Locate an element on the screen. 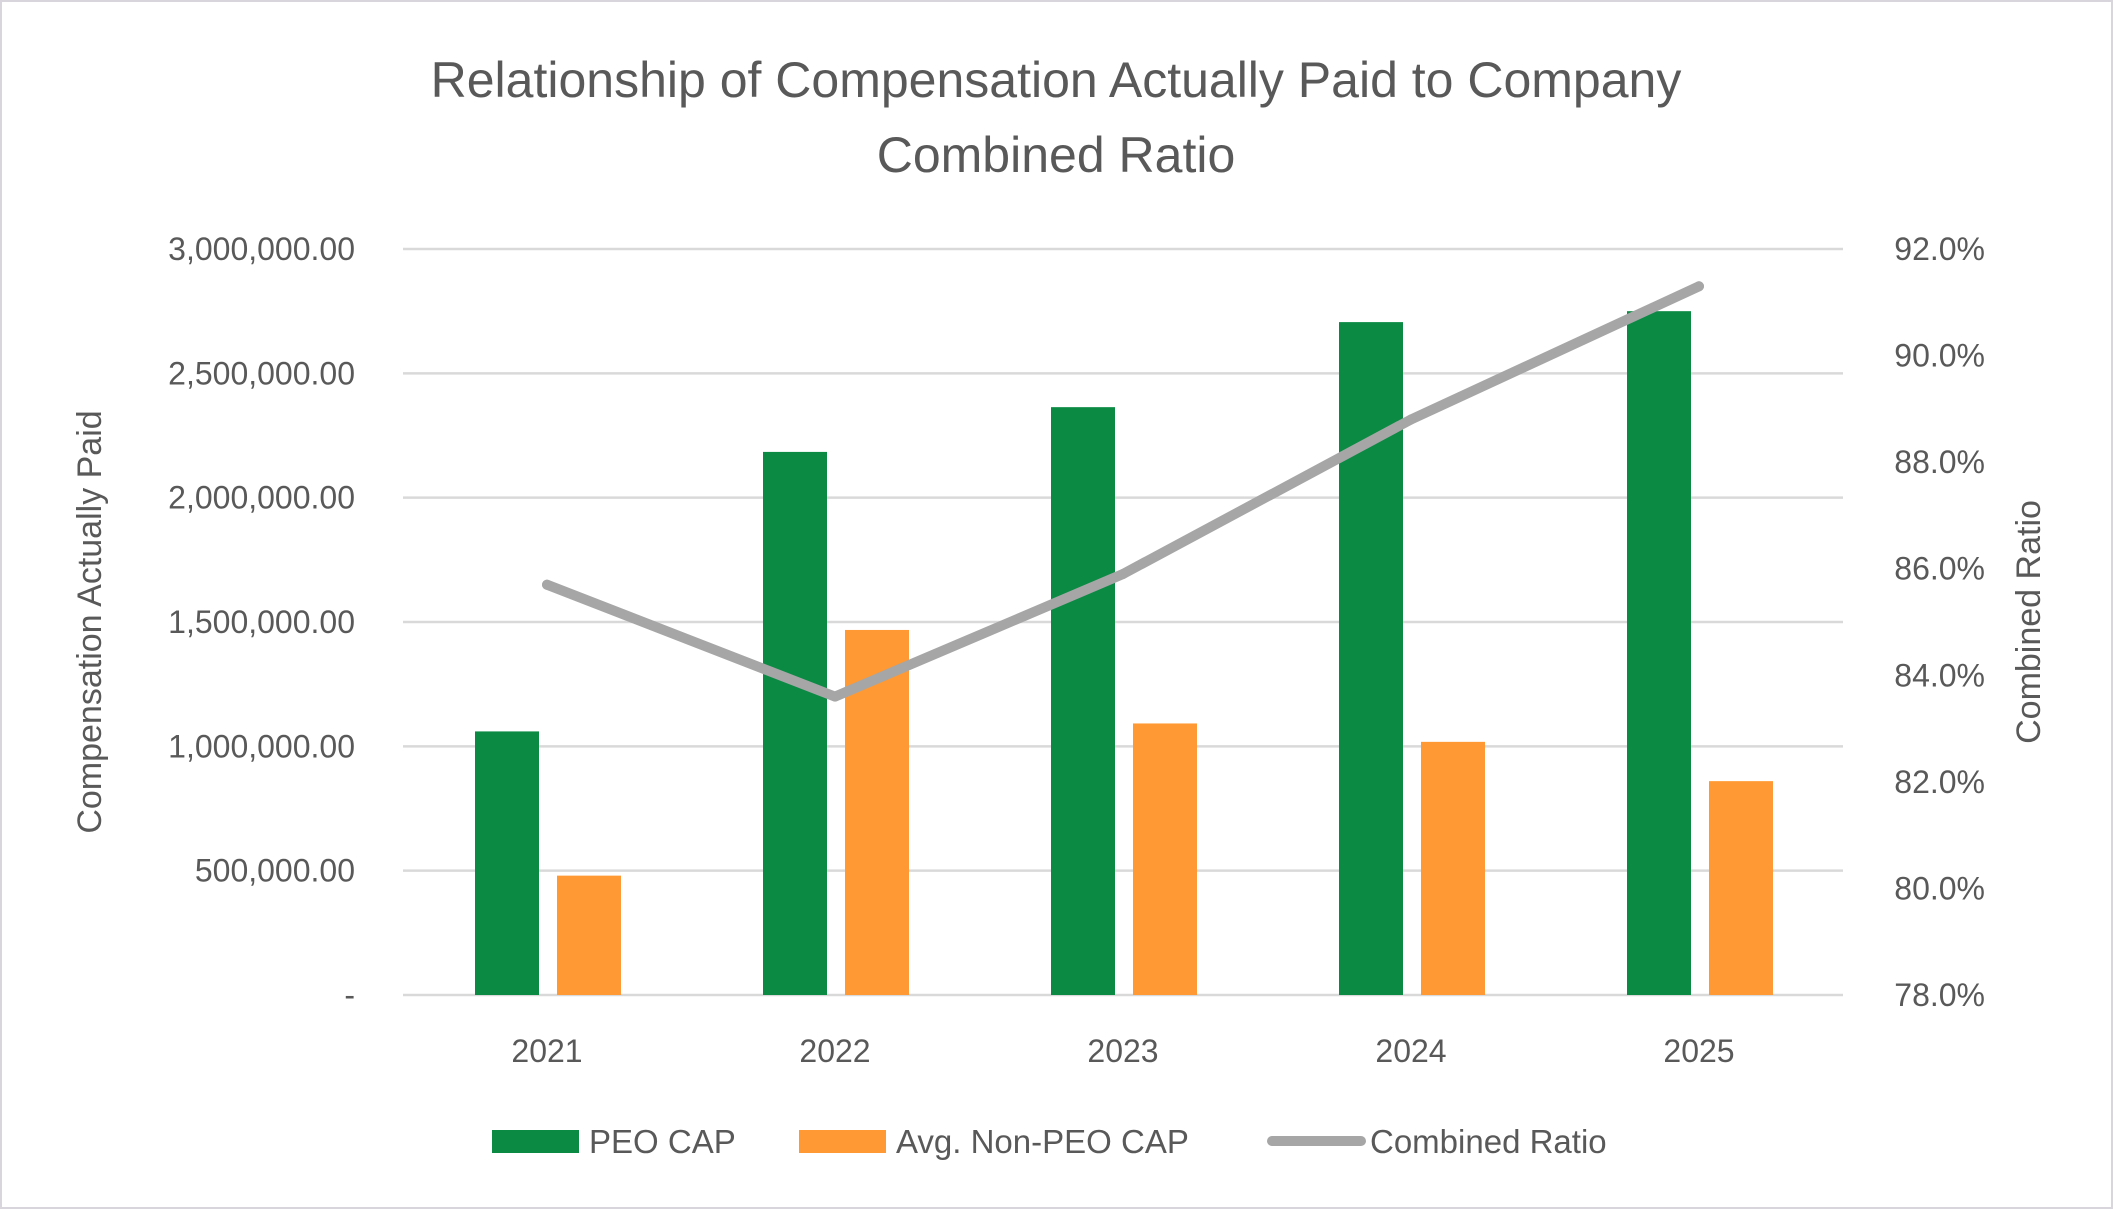  combined-ratio-point-2023 is located at coordinates (1123, 574).